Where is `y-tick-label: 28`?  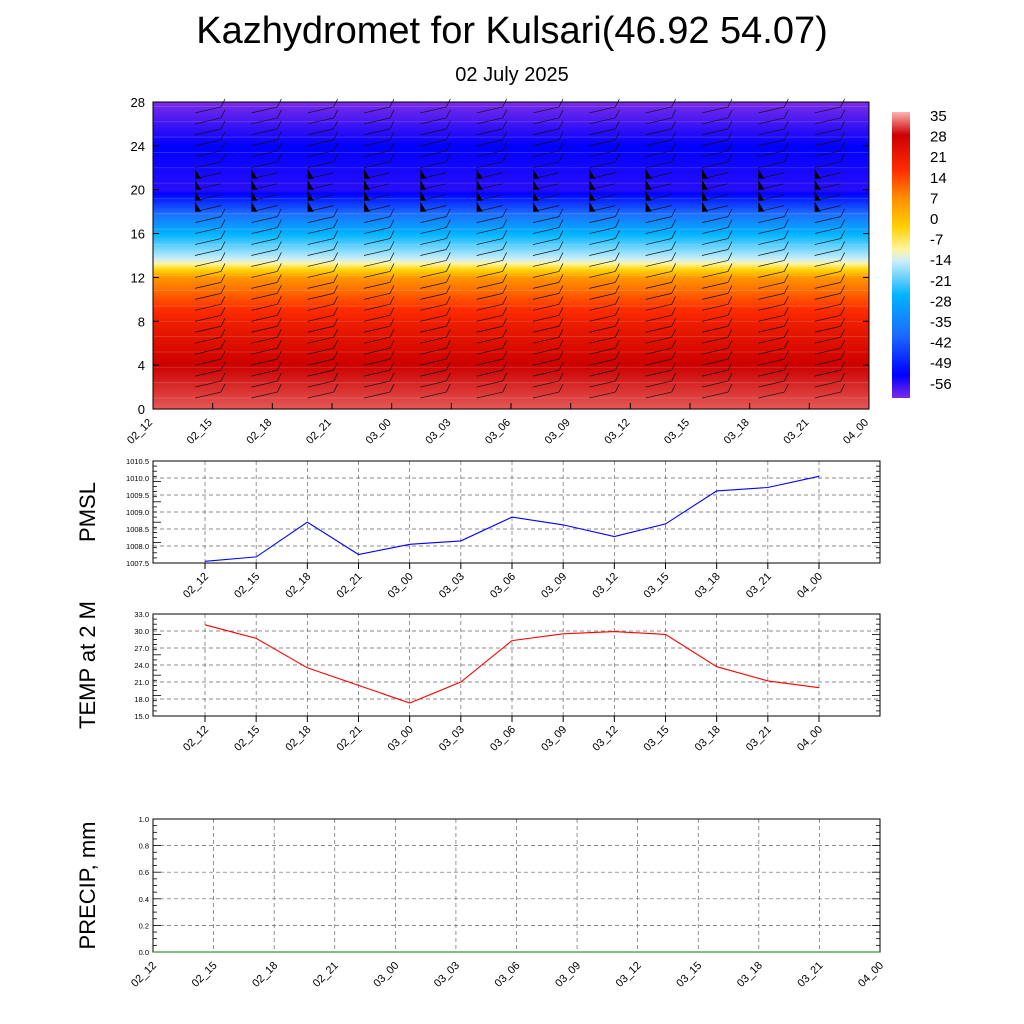 y-tick-label: 28 is located at coordinates (138, 102).